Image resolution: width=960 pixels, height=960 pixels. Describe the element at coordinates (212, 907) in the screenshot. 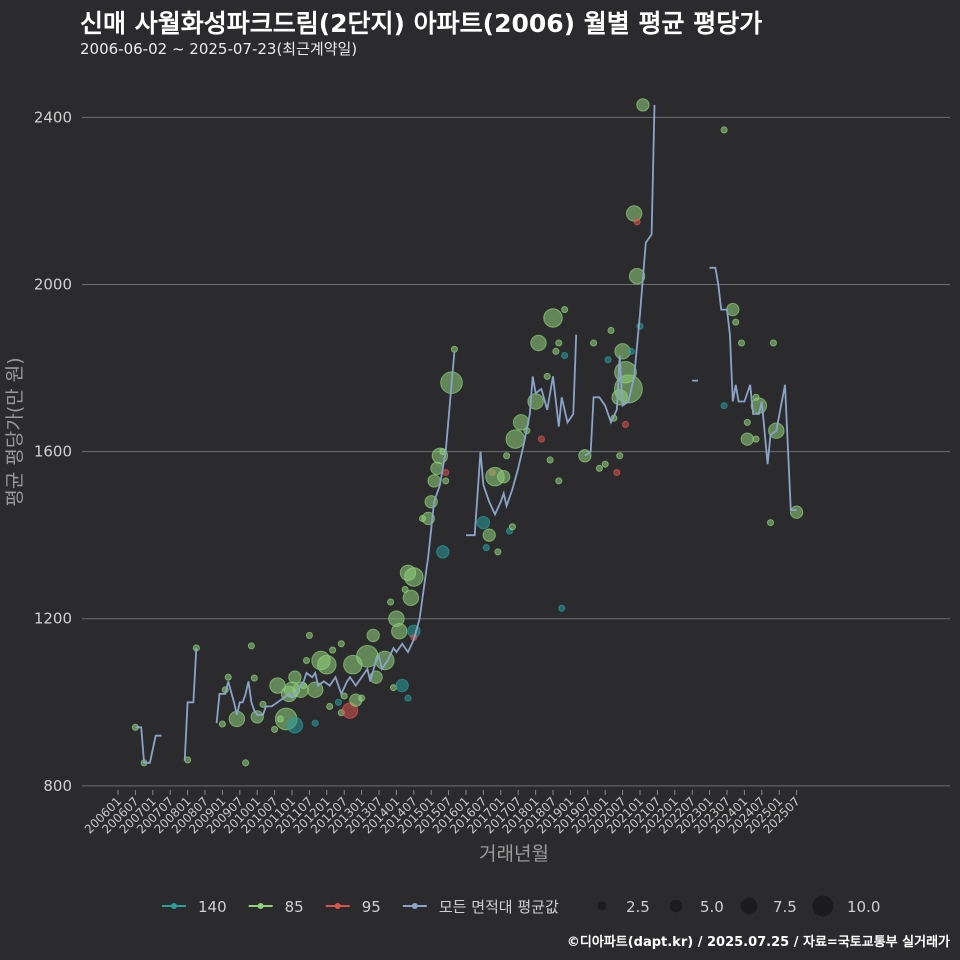

I see `legend-label-140: 140` at that location.